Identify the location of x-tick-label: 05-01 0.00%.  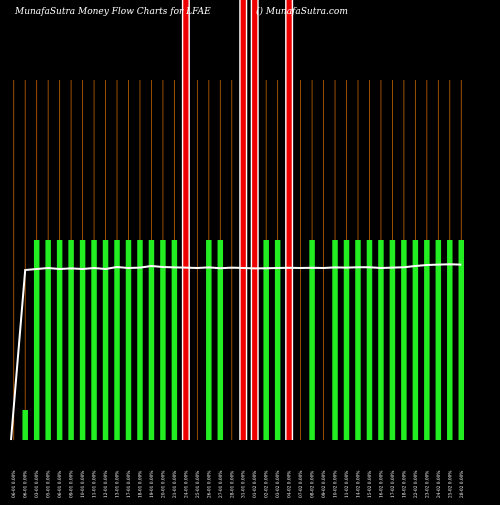
(49, 484).